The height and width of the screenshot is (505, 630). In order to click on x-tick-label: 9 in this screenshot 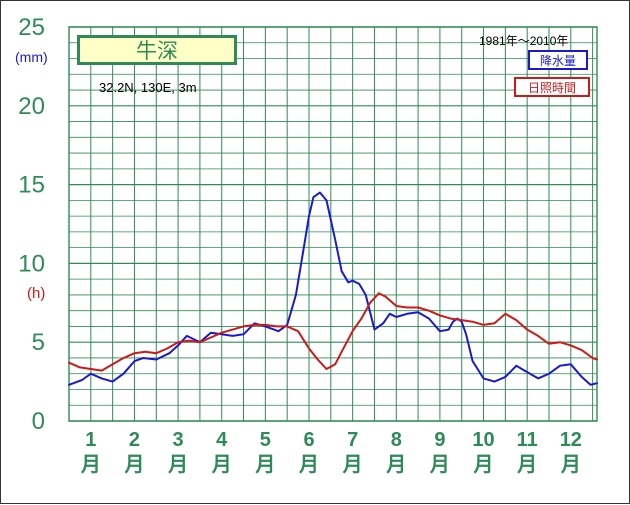, I will do `click(439, 440)`.